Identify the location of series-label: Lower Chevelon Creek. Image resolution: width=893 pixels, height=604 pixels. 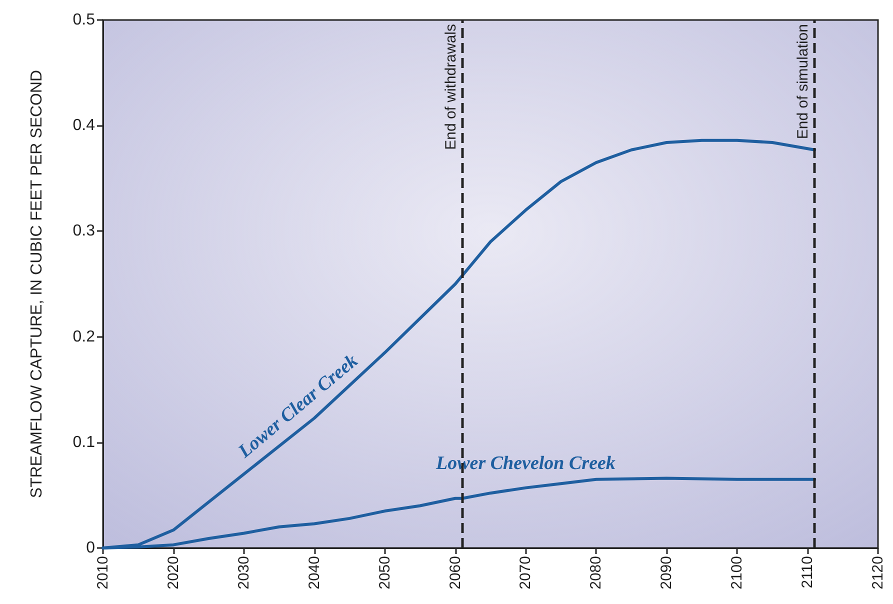
(525, 463).